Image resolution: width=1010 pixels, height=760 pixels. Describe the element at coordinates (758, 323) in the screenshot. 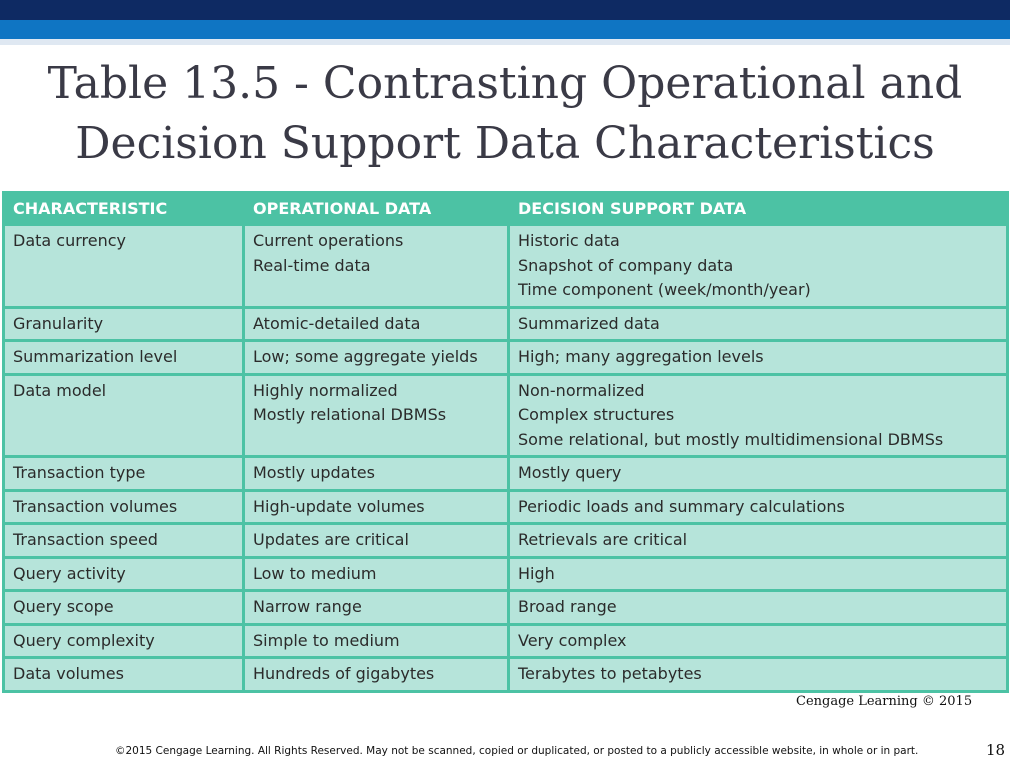

I see `cell-decision-support: Summarized data` at that location.